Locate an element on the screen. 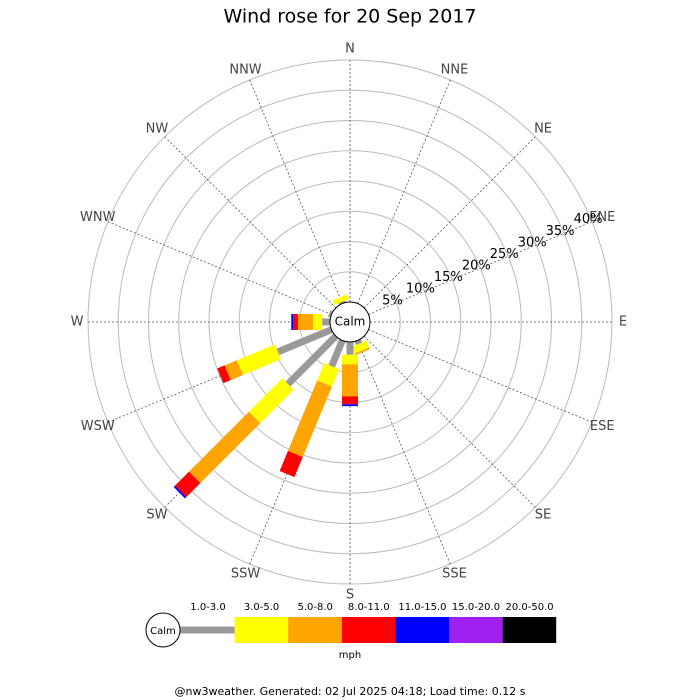 Image resolution: width=700 pixels, height=700 pixels. direction-label: NE is located at coordinates (543, 128).